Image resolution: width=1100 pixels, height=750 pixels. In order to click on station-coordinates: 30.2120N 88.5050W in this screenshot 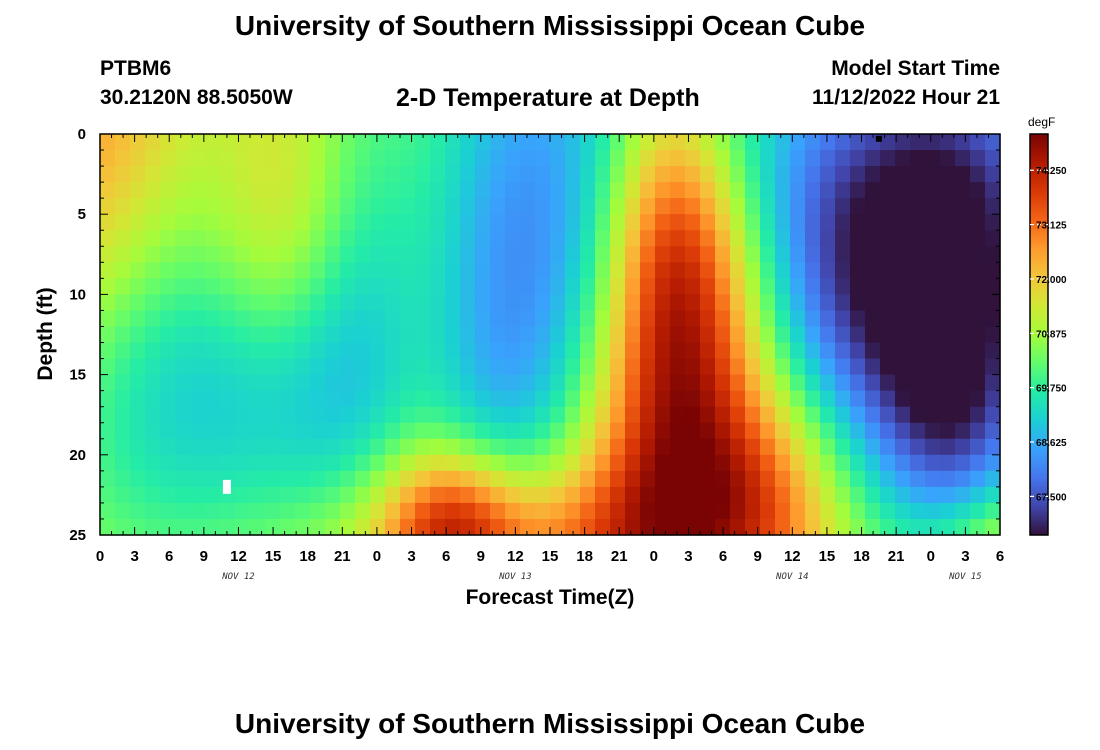, I will do `click(196, 97)`.